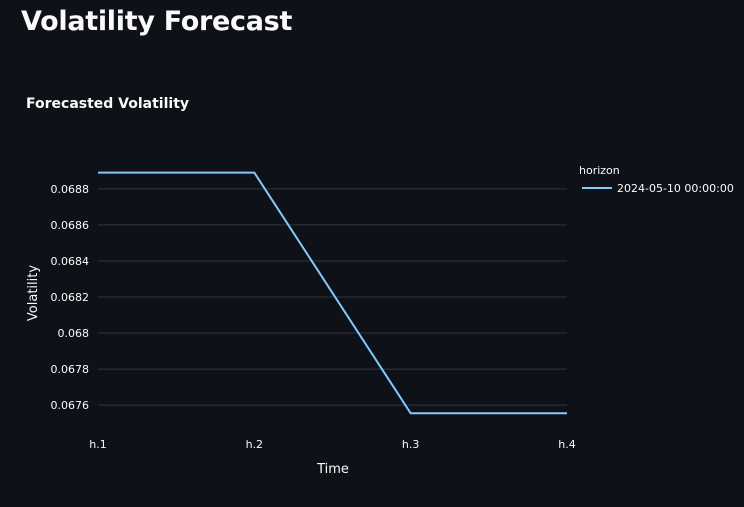 This screenshot has width=744, height=507. I want to click on x-tick-label: h.2, so click(254, 444).